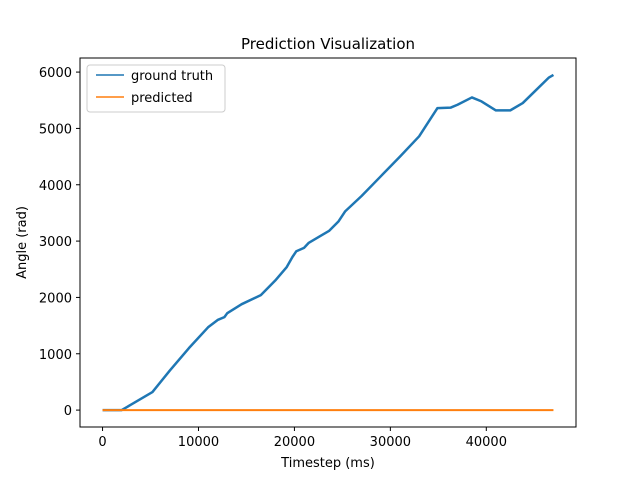  Describe the element at coordinates (294, 442) in the screenshot. I see `x-tick-label: 20000` at that location.